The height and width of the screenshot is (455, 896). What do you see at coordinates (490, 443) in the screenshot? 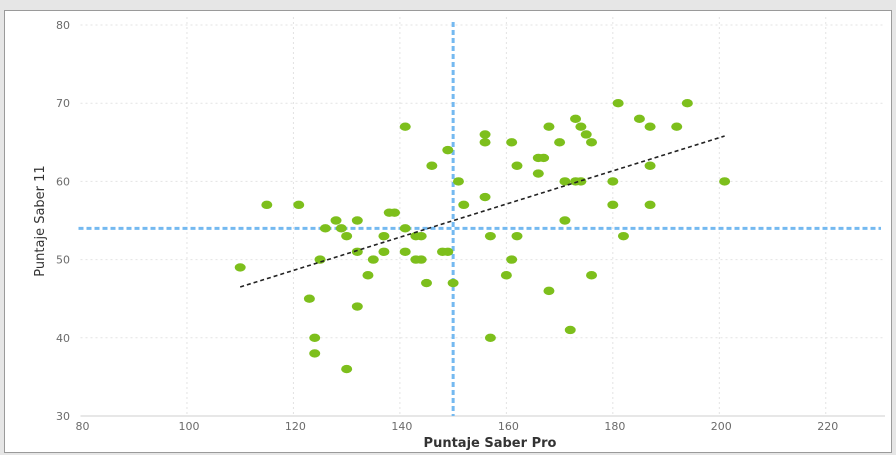
I see `x-axis-title: Puntaje Saber Pro` at bounding box center [490, 443].